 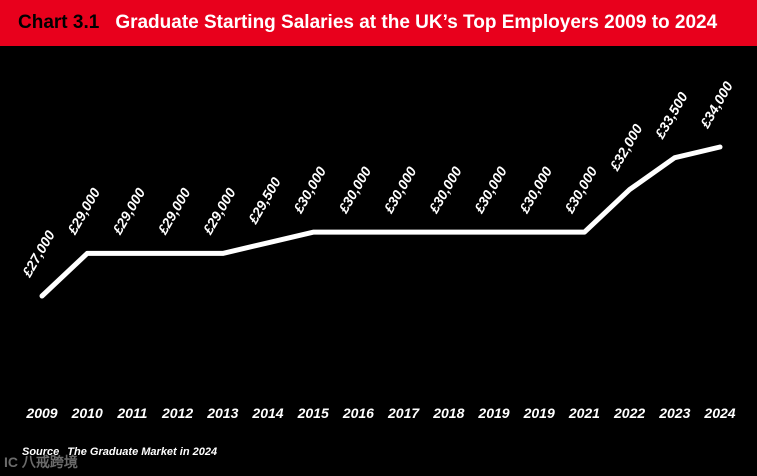 What do you see at coordinates (264, 200) in the screenshot?
I see `data-label: £29,500` at bounding box center [264, 200].